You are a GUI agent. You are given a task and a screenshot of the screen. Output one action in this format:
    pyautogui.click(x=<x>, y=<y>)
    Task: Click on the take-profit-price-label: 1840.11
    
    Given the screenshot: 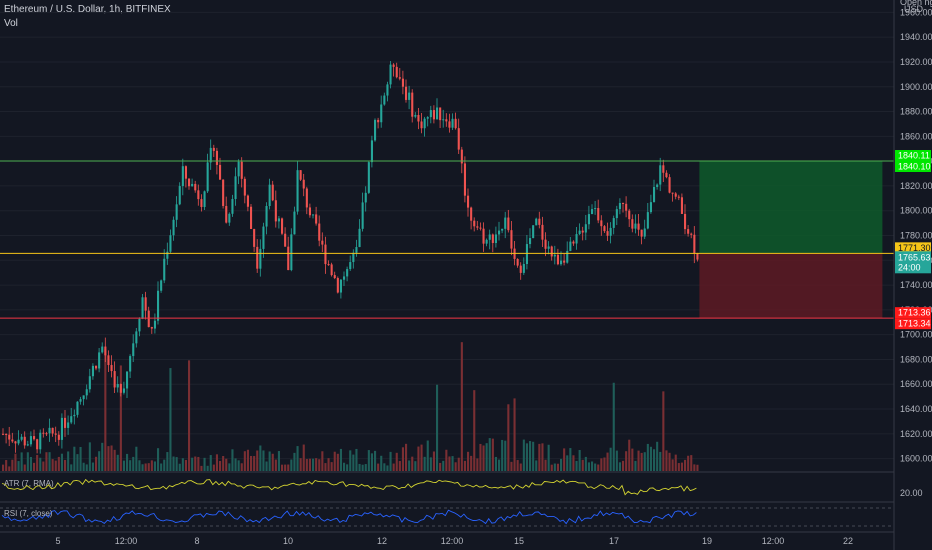 What is the action you would take?
    pyautogui.click(x=914, y=156)
    